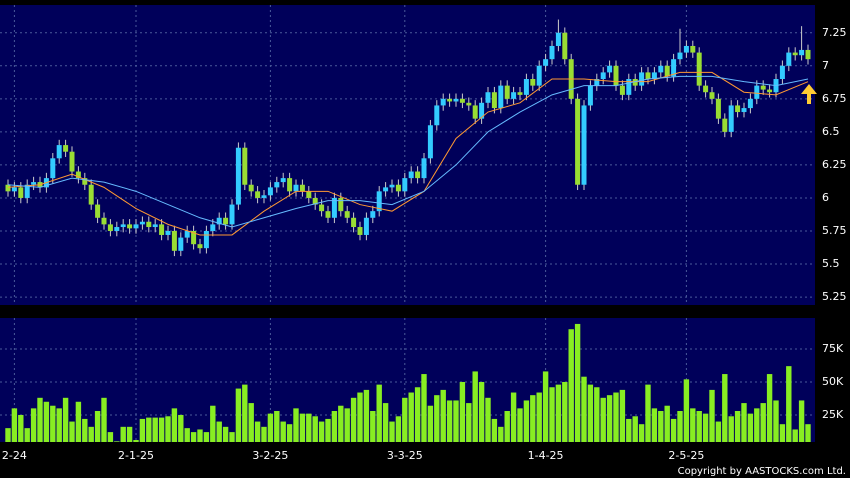 Image resolution: width=850 pixels, height=478 pixels. What do you see at coordinates (834, 296) in the screenshot?
I see `y-tick-label: 5.25` at bounding box center [834, 296].